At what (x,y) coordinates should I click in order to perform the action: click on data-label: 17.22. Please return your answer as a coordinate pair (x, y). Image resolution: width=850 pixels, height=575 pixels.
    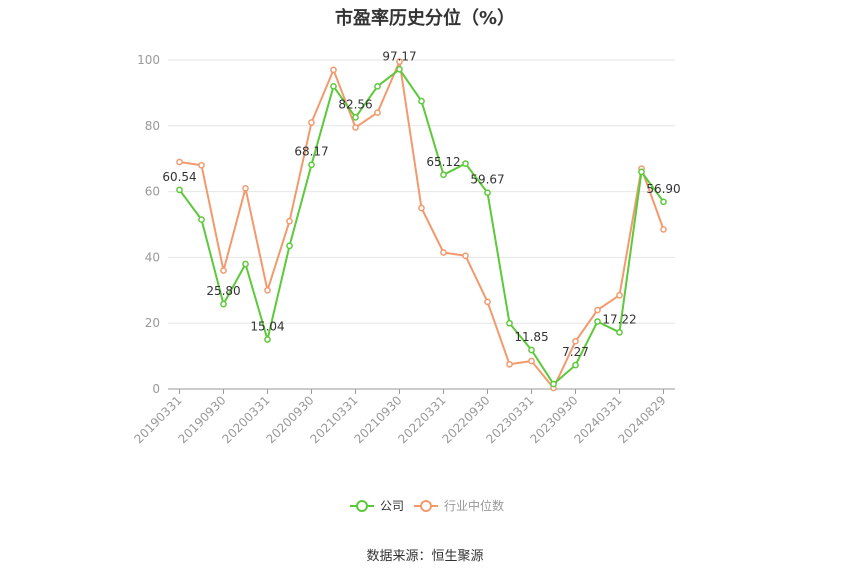
    Looking at the image, I should click on (619, 319).